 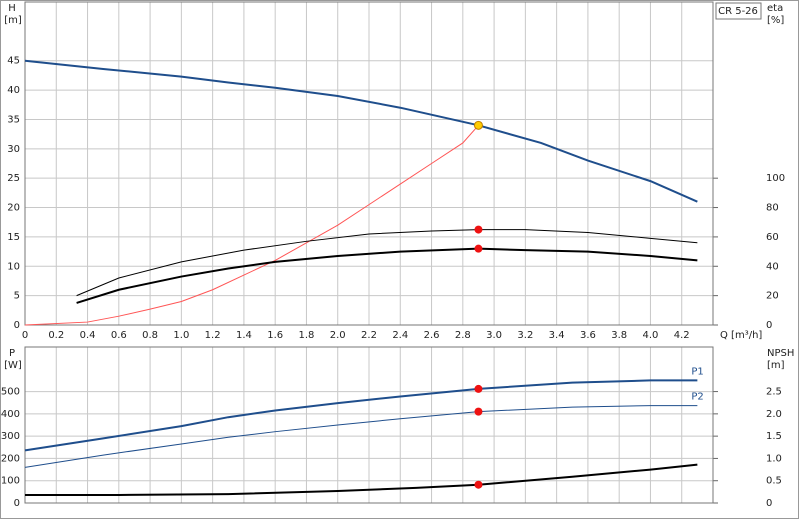 What do you see at coordinates (557, 335) in the screenshot?
I see `x-tick-label: 3.4` at bounding box center [557, 335].